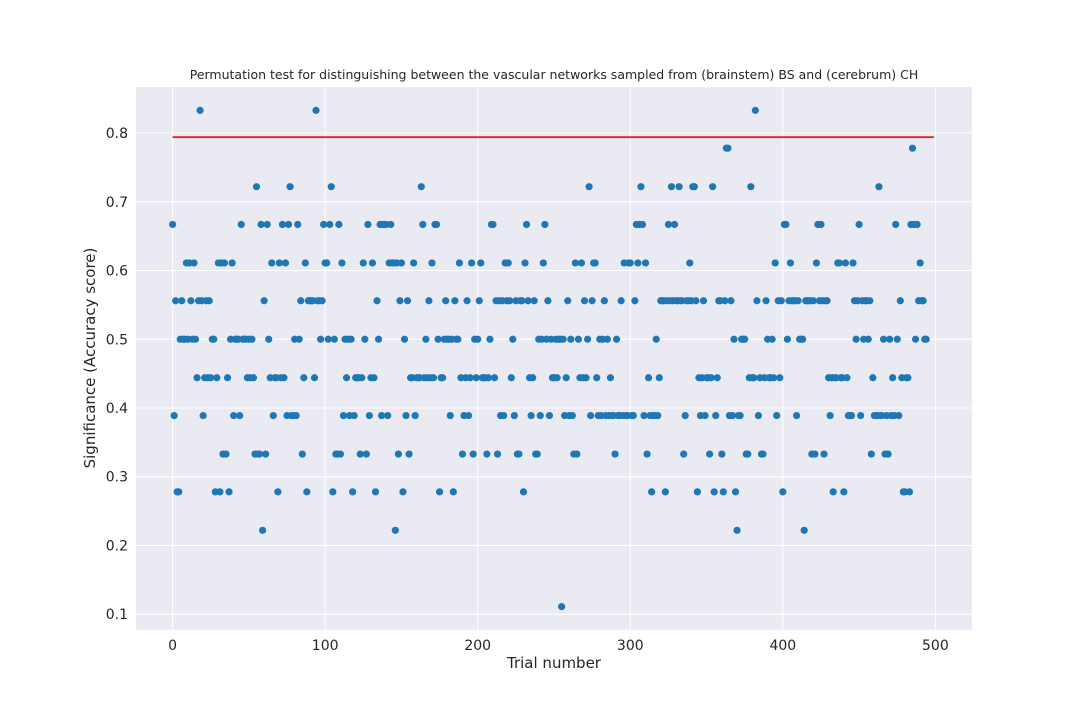 Image resolution: width=1080 pixels, height=724 pixels. I want to click on y-tick-labels: 0.1 0.2 0.3 0.4 0.5 0.6 0.7 0.8, so click(117, 374).